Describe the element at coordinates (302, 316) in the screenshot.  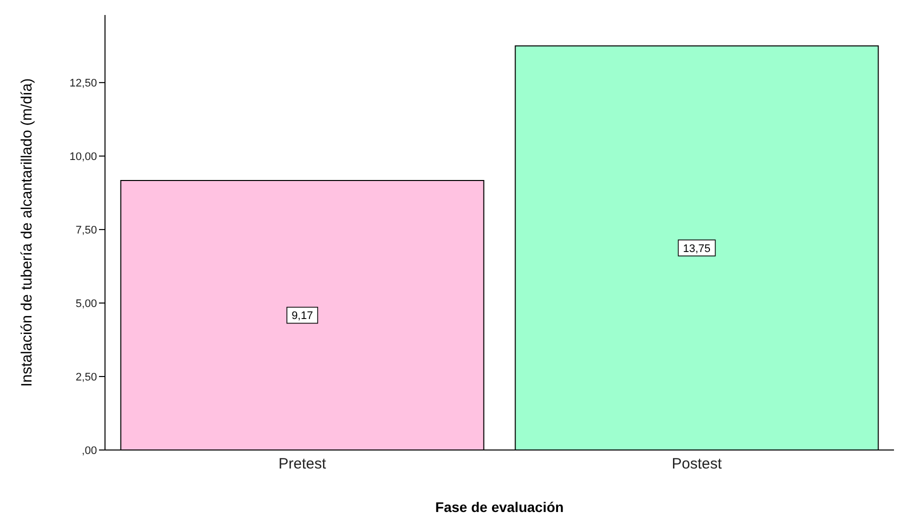
I see `data-label: 9,17` at that location.